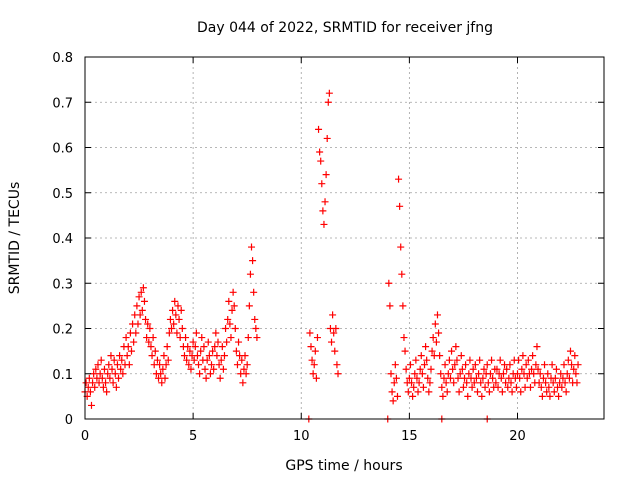 The image size is (640, 480). I want to click on x-tick-label: 5, so click(193, 436).